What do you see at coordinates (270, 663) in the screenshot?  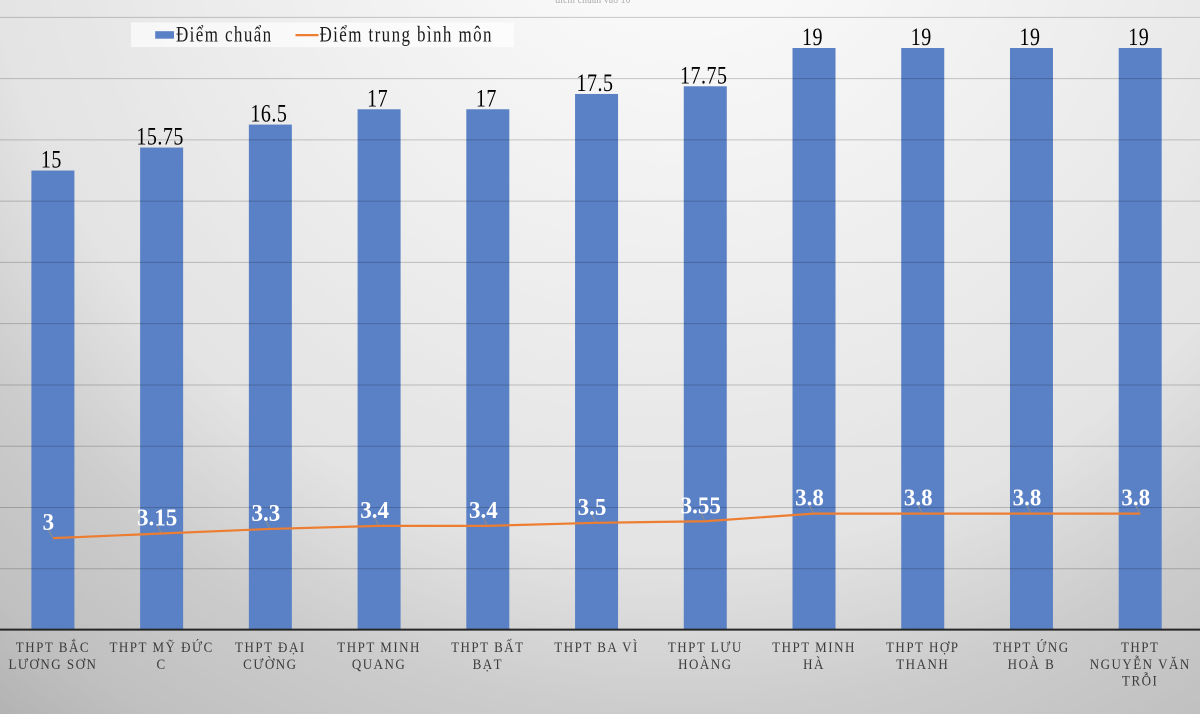 I see `svg-text: CƯỜNG` at bounding box center [270, 663].